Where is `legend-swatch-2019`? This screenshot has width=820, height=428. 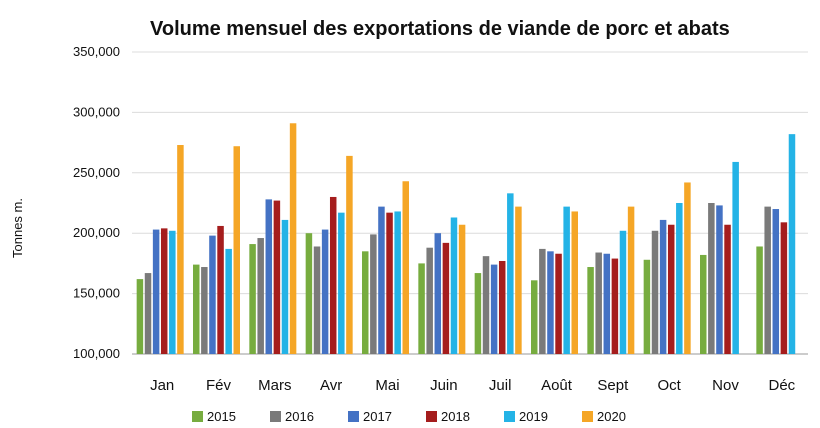
legend-swatch-2019 is located at coordinates (509, 416).